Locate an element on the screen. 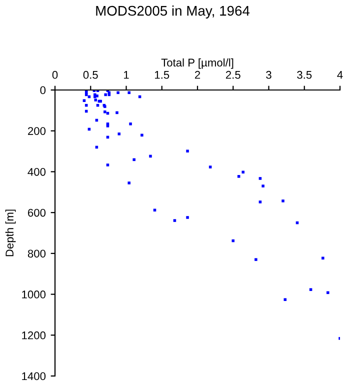  y-tick-label: 800 is located at coordinates (37, 254).